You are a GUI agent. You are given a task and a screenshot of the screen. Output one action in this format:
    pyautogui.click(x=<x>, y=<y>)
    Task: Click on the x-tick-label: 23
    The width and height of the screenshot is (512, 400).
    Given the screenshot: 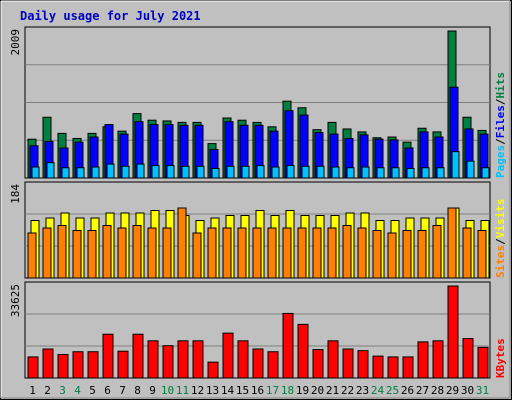 What is the action you would take?
    pyautogui.click(x=362, y=390)
    